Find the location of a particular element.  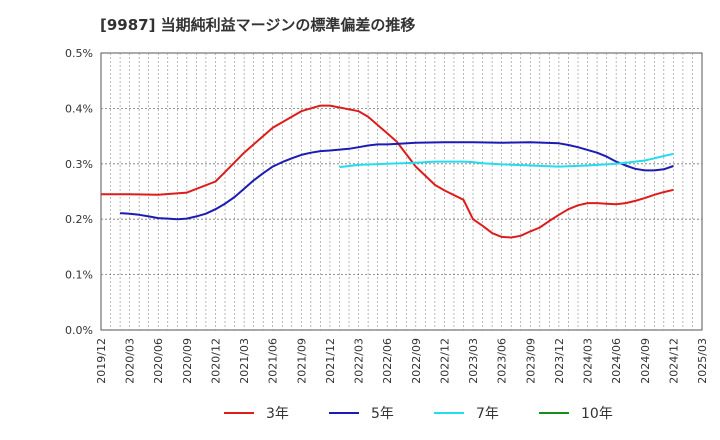

series-line-5年 is located at coordinates (397, 181).